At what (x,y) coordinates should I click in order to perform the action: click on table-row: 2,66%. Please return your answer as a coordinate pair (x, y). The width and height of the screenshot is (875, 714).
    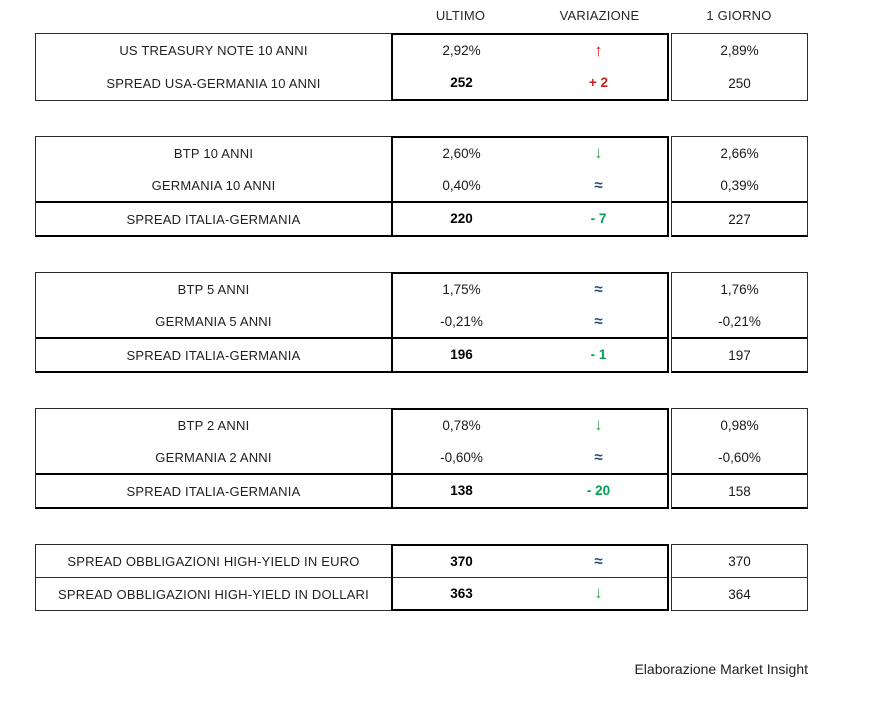
    Looking at the image, I should click on (739, 153).